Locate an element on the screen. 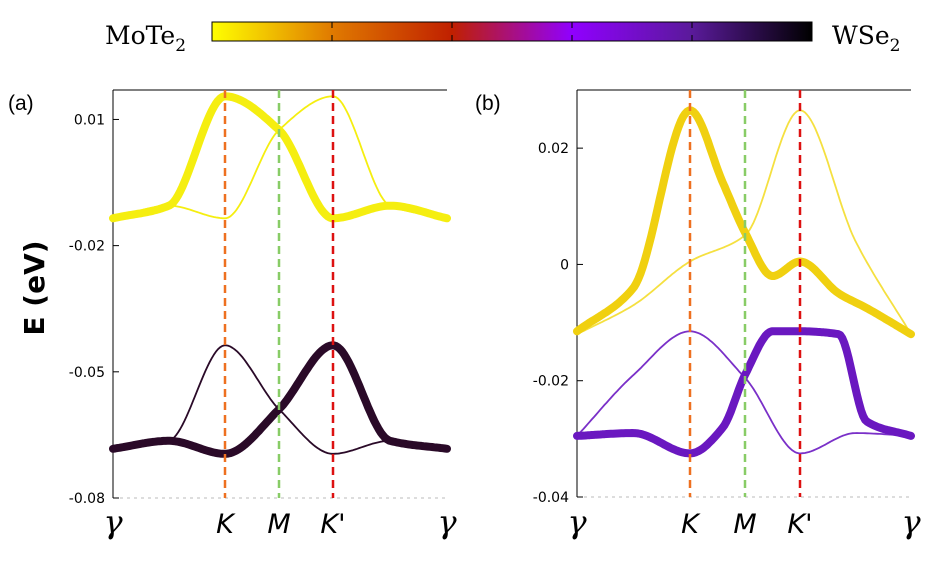 The height and width of the screenshot is (565, 925). colorbar: MoTe2 WSe2 is located at coordinates (502, 38).